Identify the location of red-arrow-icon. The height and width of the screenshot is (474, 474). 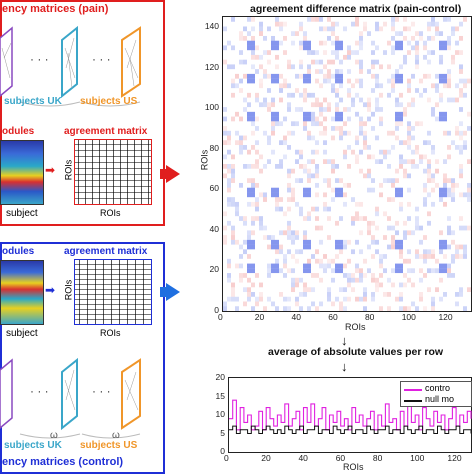
(173, 174).